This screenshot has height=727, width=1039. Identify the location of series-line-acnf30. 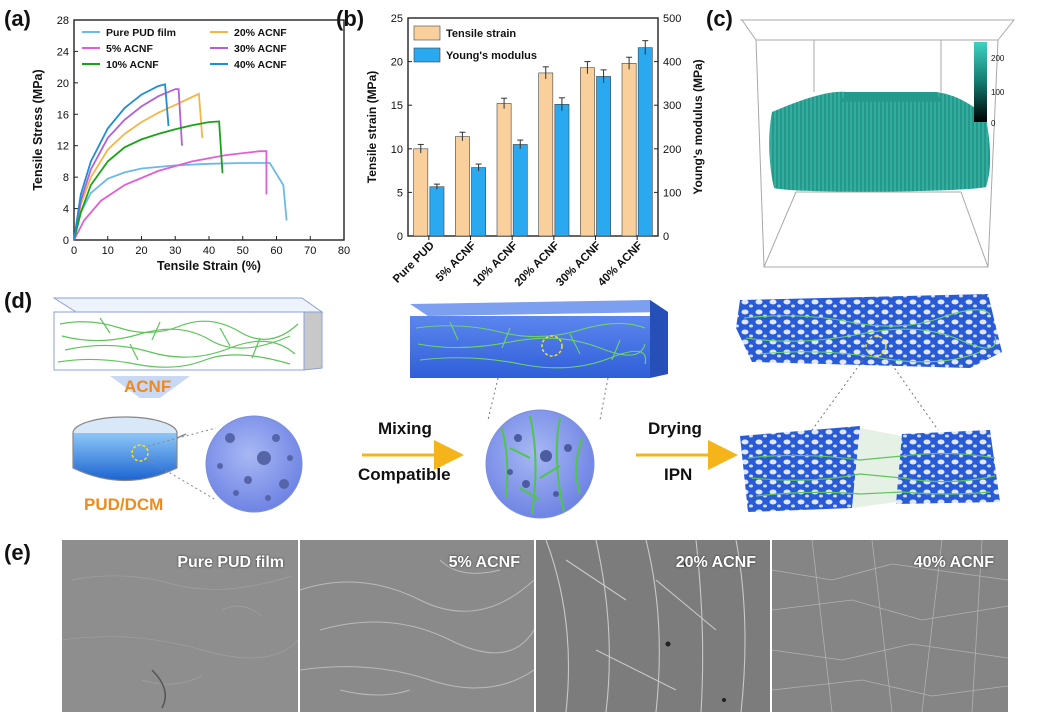
(128, 164).